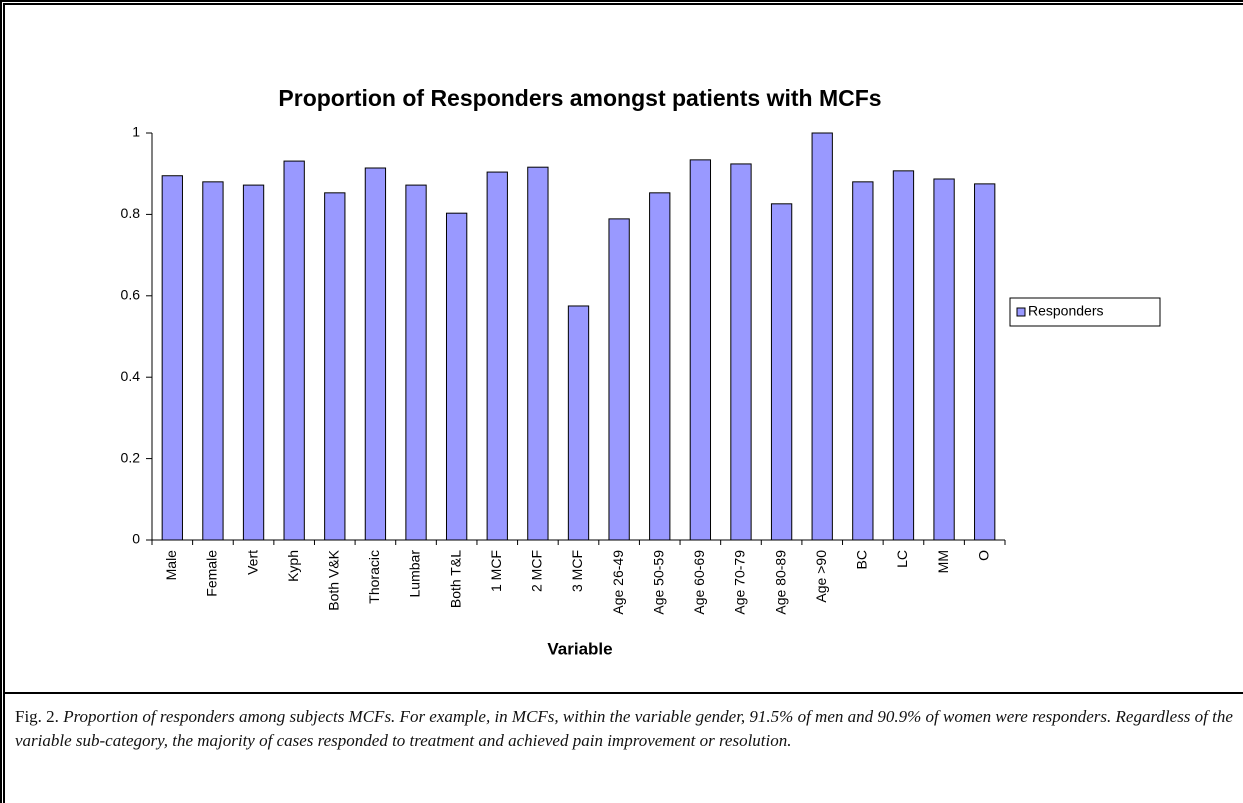 This screenshot has height=803, width=1243. I want to click on y-tick-label: 1, so click(136, 132).